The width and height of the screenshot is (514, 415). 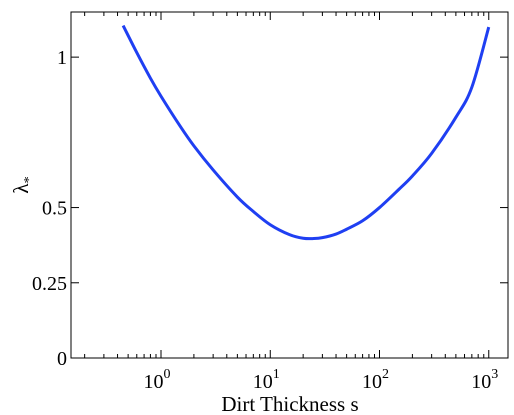 What do you see at coordinates (29, 179) in the screenshot?
I see `y-axis-label-subscript: *` at bounding box center [29, 179].